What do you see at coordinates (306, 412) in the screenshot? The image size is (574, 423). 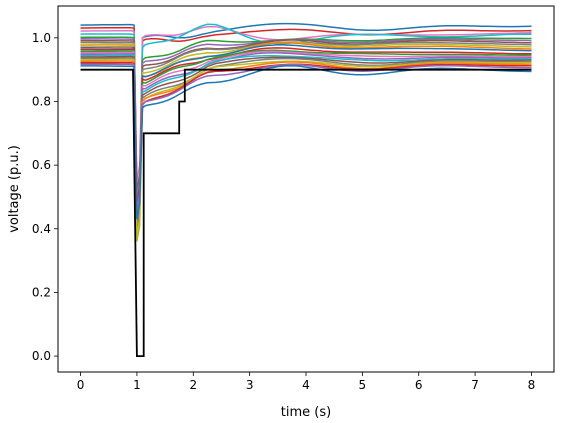 I see `x-axis-label: time (s)` at bounding box center [306, 412].